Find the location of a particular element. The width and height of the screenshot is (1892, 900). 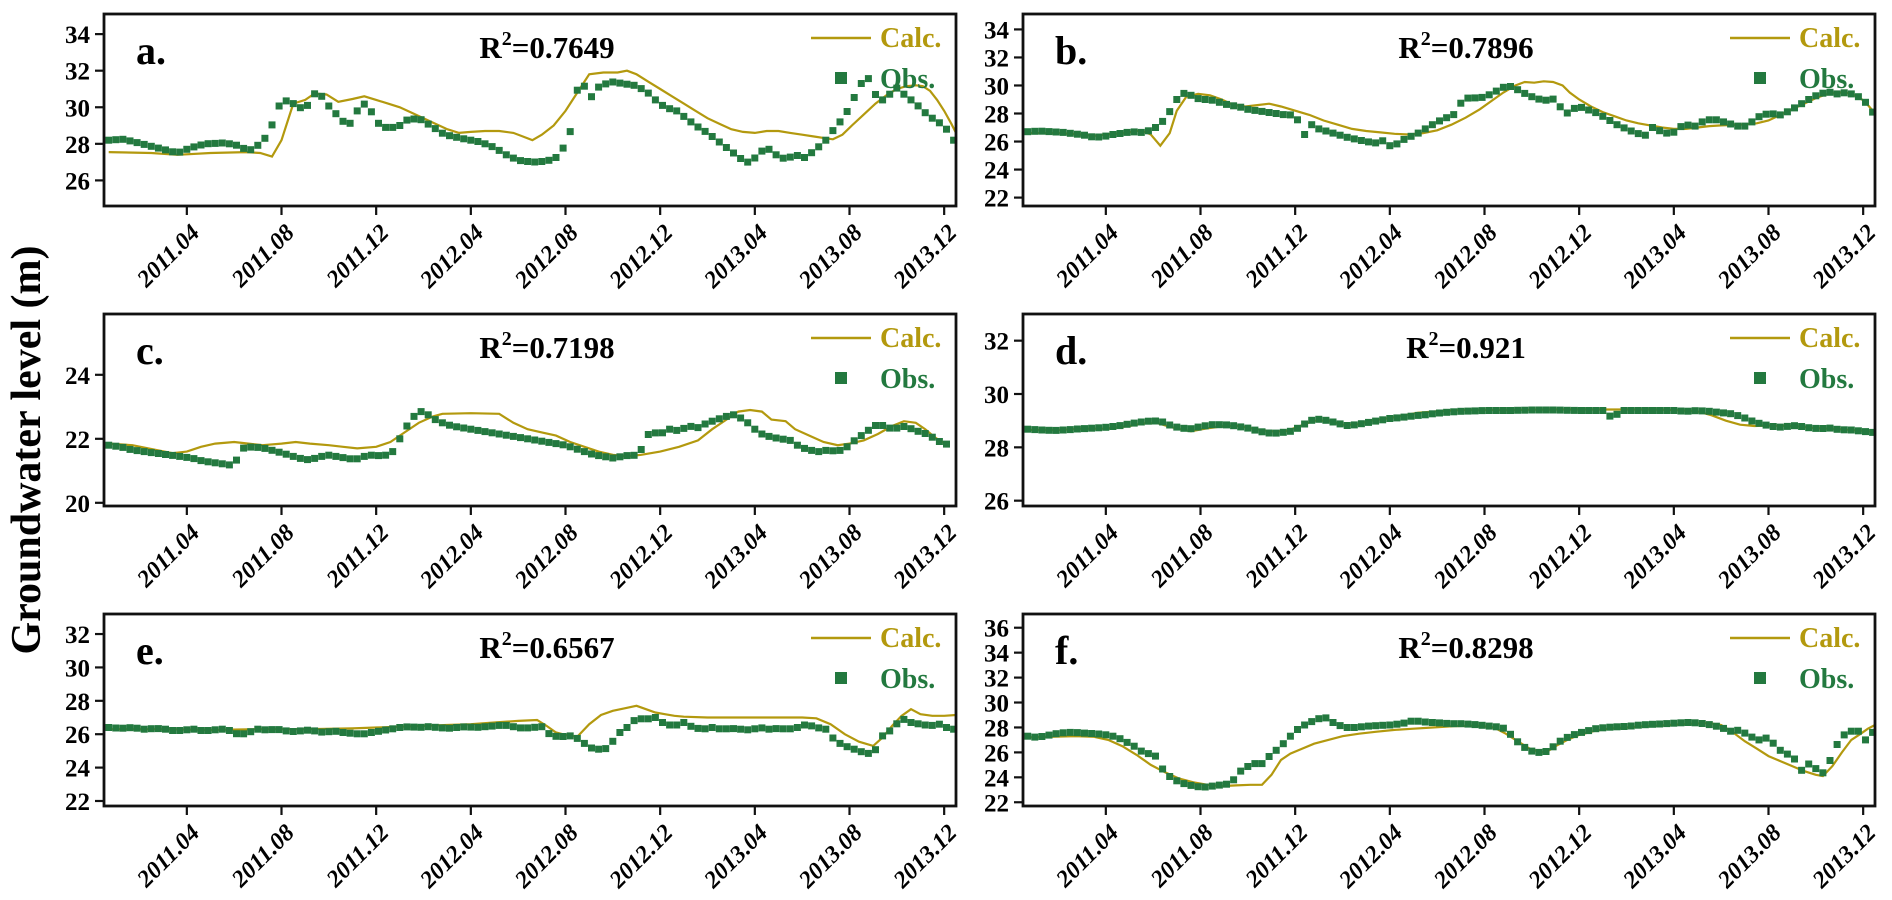

x-tick-label: 2011.08 is located at coordinates (1181, 856).